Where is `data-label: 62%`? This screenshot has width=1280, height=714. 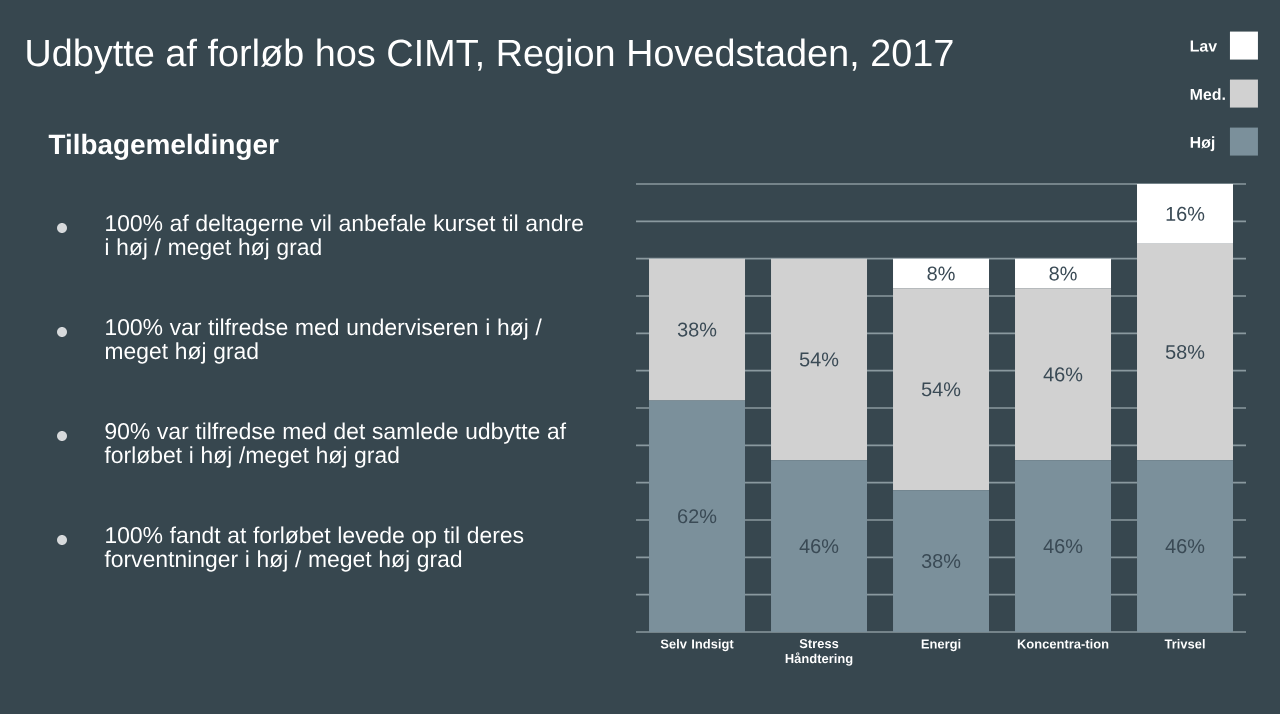
data-label: 62% is located at coordinates (697, 516).